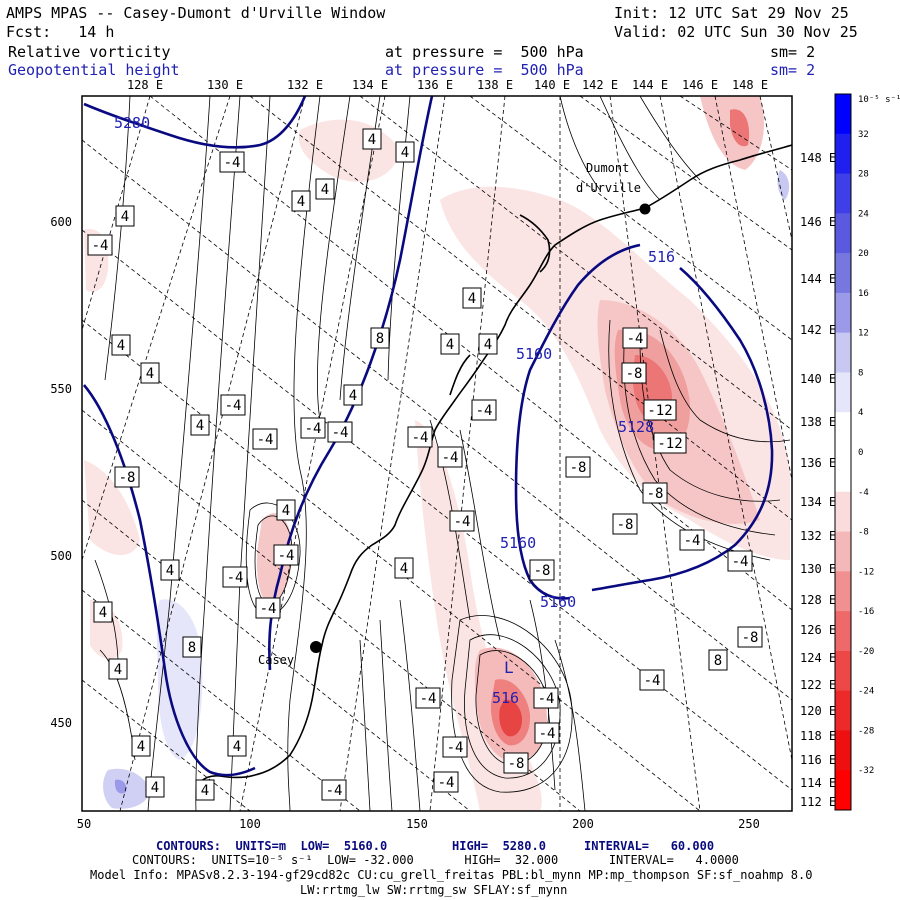 The height and width of the screenshot is (900, 900). What do you see at coordinates (250, 824) in the screenshot?
I see `x-axis-label: 100` at bounding box center [250, 824].